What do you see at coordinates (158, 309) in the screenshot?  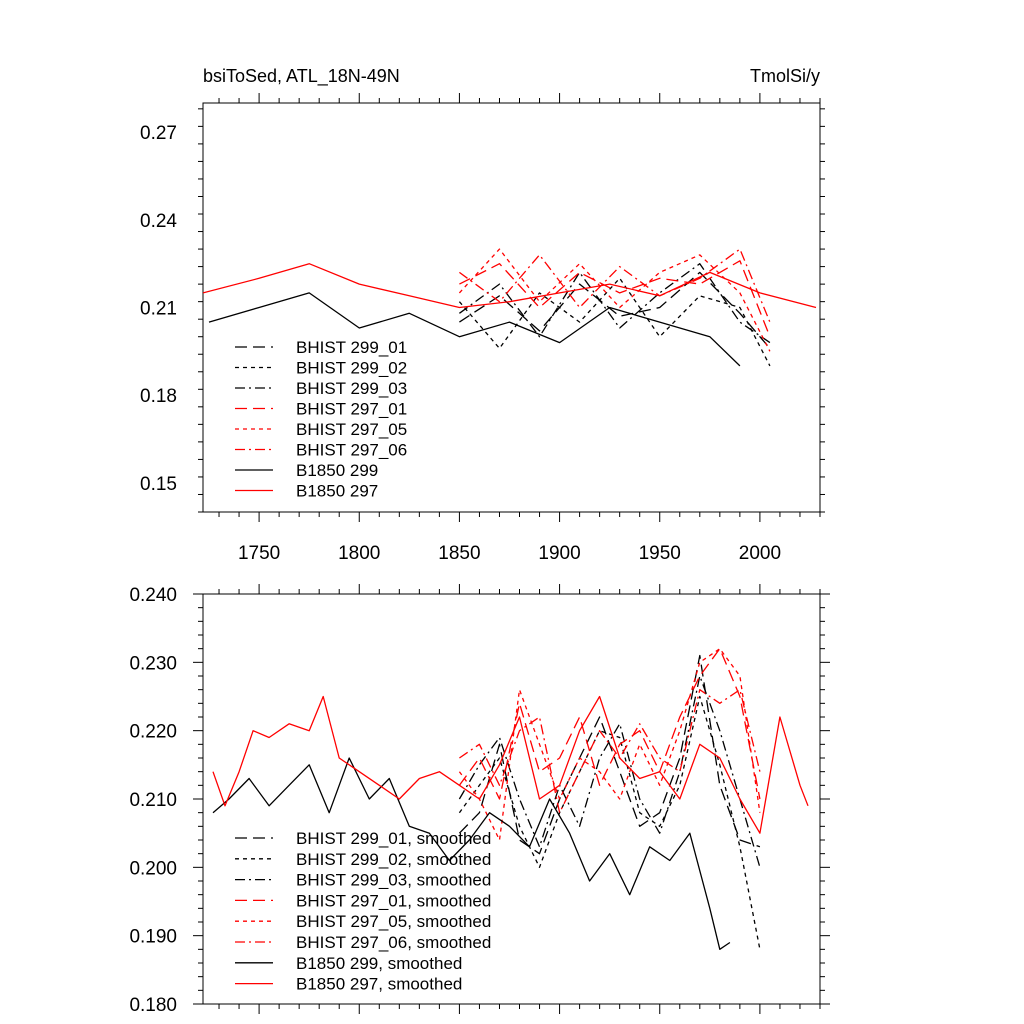 I see `y-tick-label: 0.21` at bounding box center [158, 309].